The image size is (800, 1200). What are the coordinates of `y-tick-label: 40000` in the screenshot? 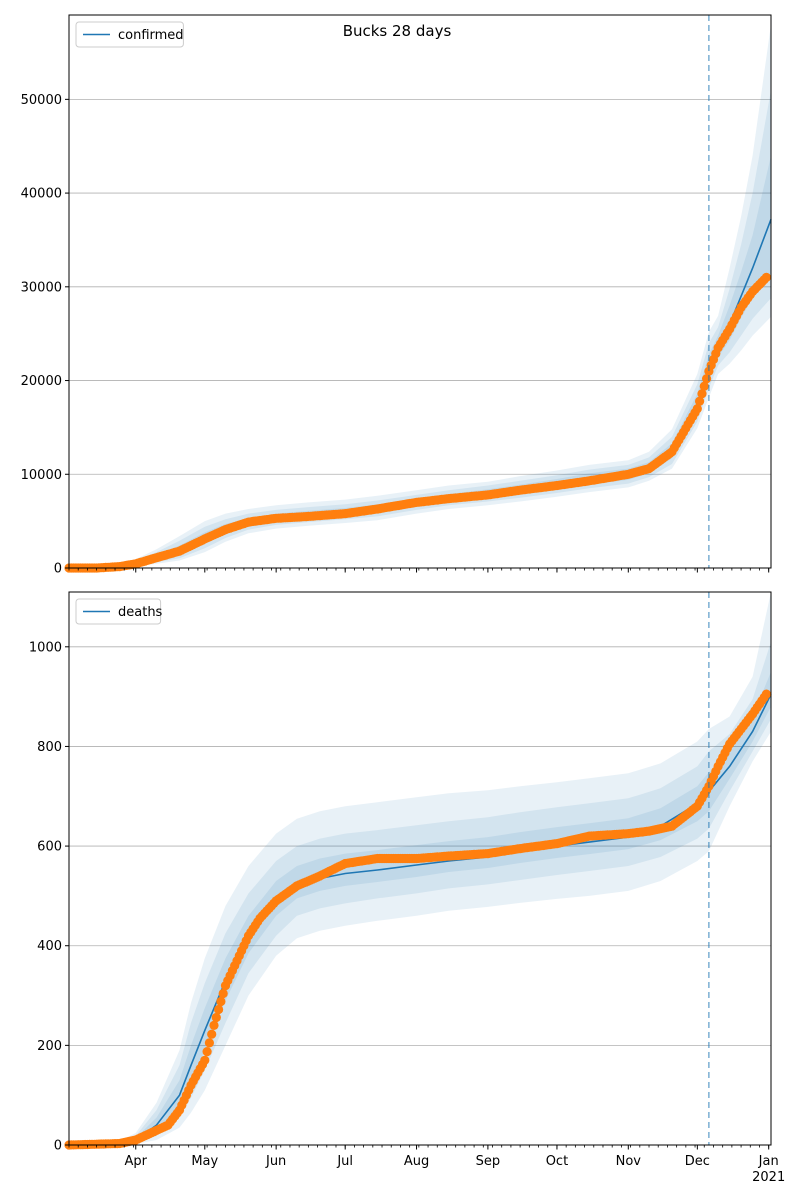 It's located at (41, 194).